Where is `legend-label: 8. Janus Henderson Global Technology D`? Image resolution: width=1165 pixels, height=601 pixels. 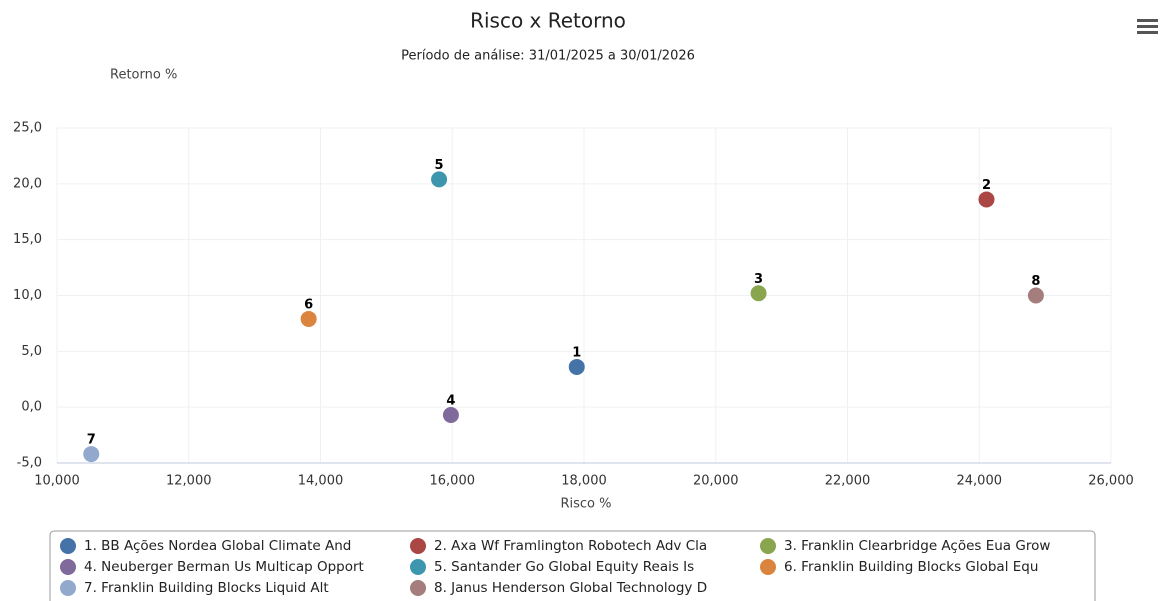
legend-label: 8. Janus Henderson Global Technology D is located at coordinates (570, 588).